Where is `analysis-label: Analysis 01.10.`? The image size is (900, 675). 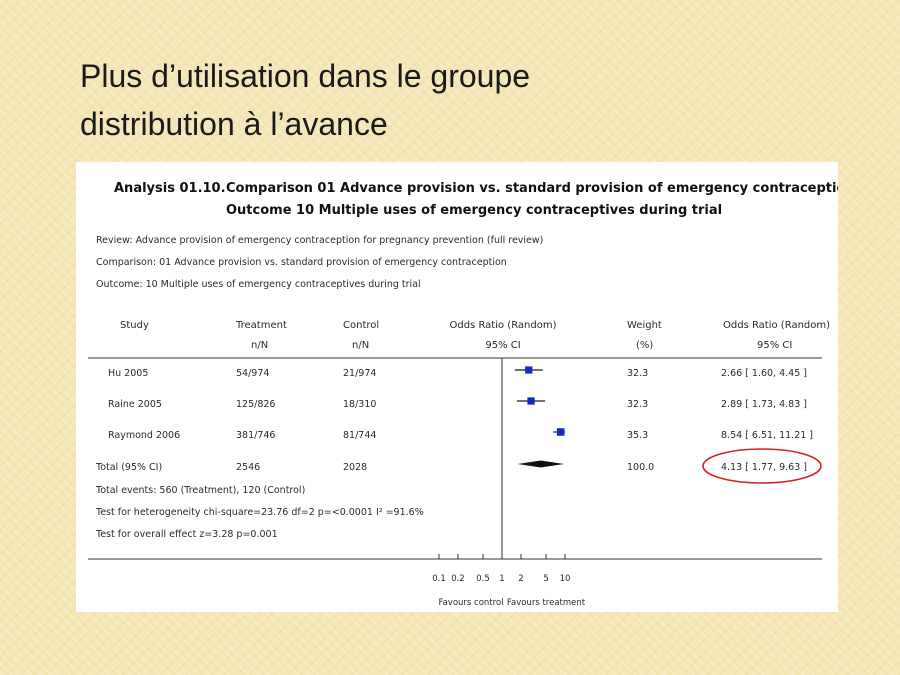 analysis-label: Analysis 01.10. is located at coordinates (170, 188).